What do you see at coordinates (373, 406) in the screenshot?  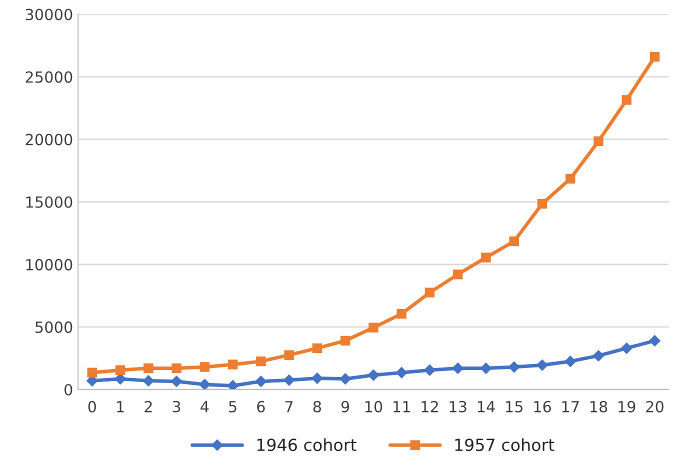 I see `x-tick-label: 10` at bounding box center [373, 406].